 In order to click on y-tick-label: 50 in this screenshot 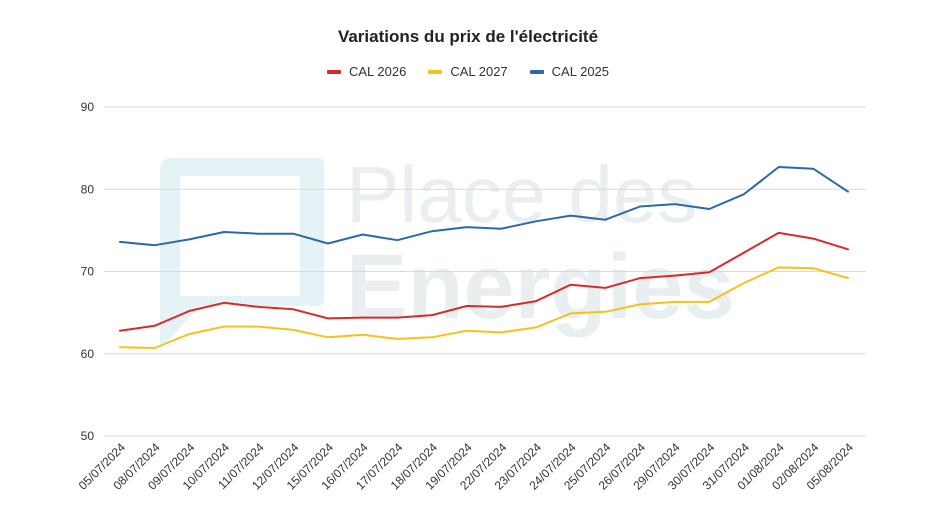, I will do `click(88, 436)`.